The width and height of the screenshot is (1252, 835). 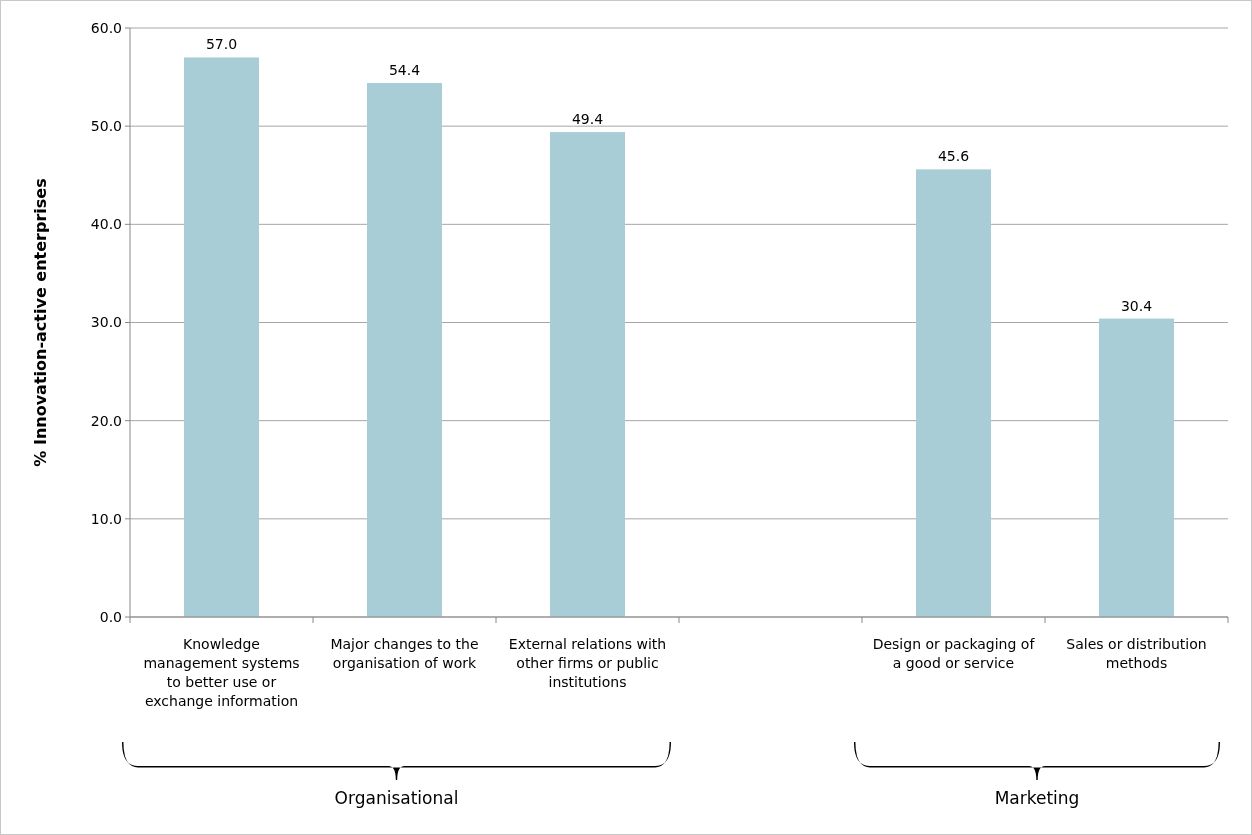 I want to click on y-tick-label: 20.0, so click(x=106, y=420).